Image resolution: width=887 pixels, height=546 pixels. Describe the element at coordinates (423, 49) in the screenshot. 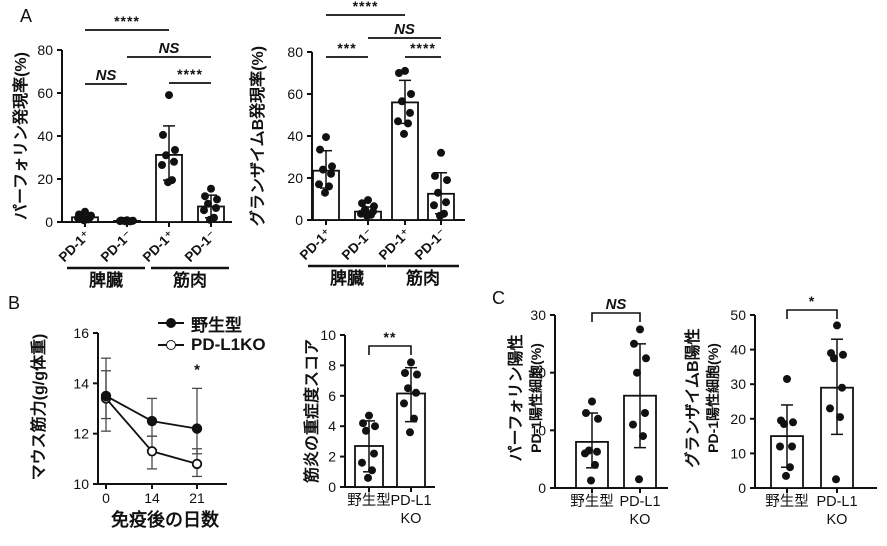

I see `significance: ****` at that location.